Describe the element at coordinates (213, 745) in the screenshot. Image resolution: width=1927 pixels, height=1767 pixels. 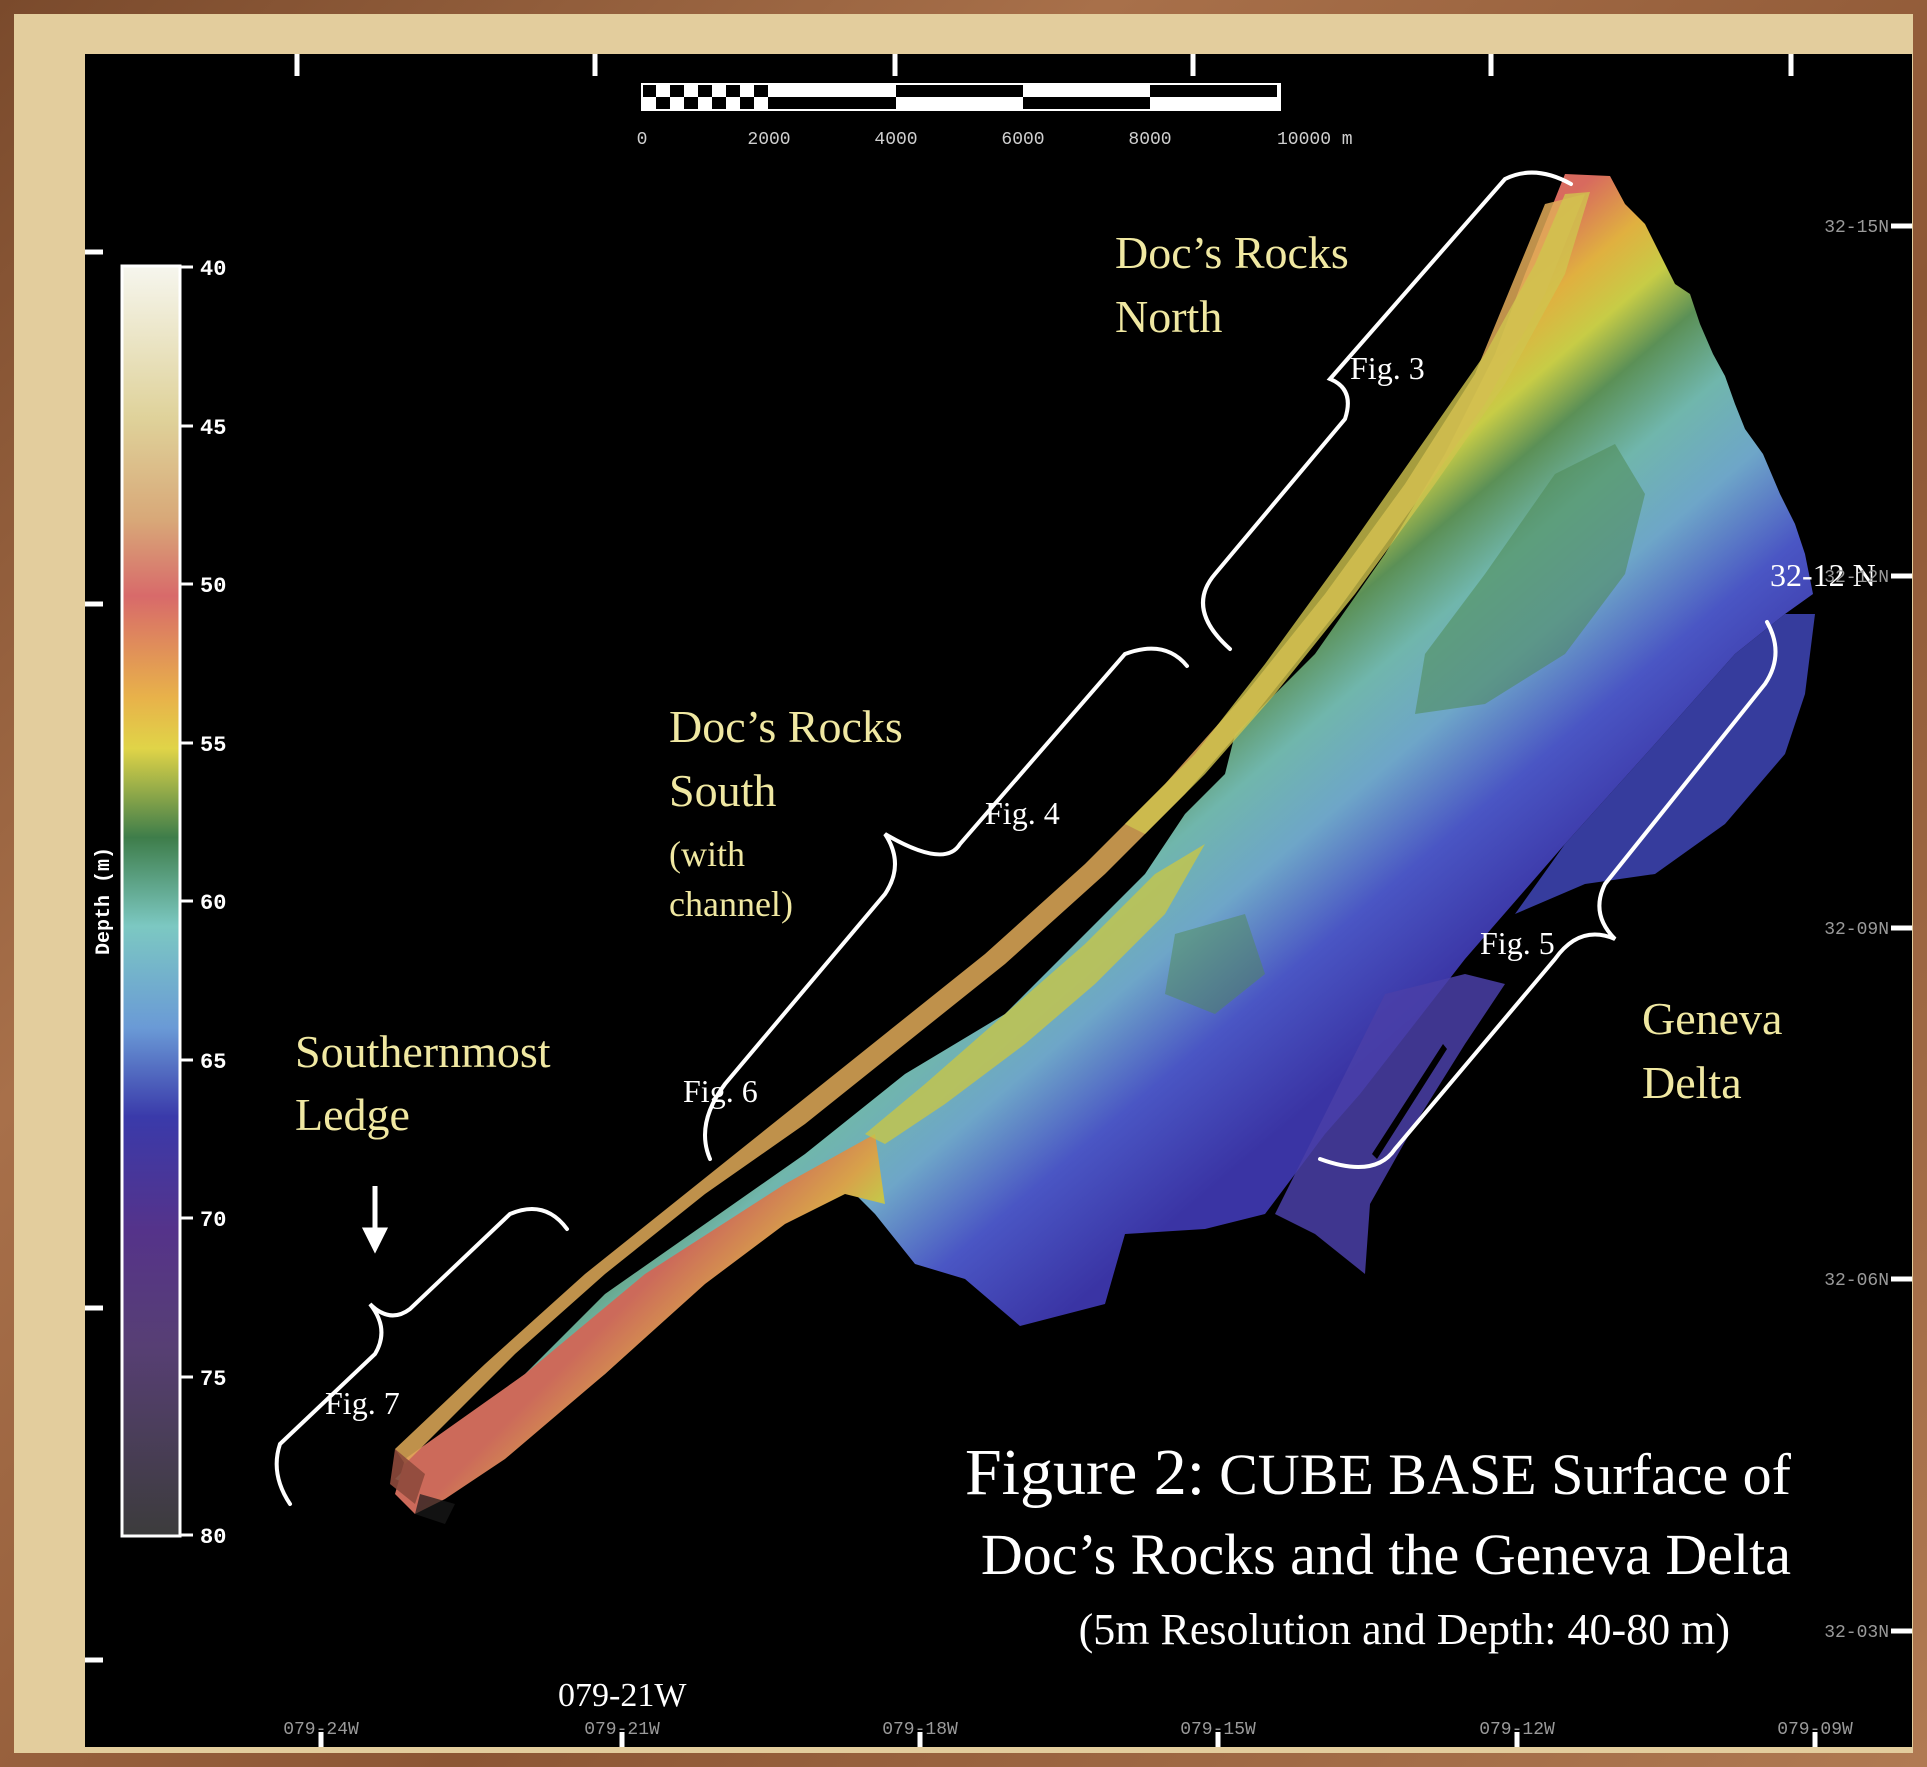
I see `colorbar-tick-55: 55` at that location.